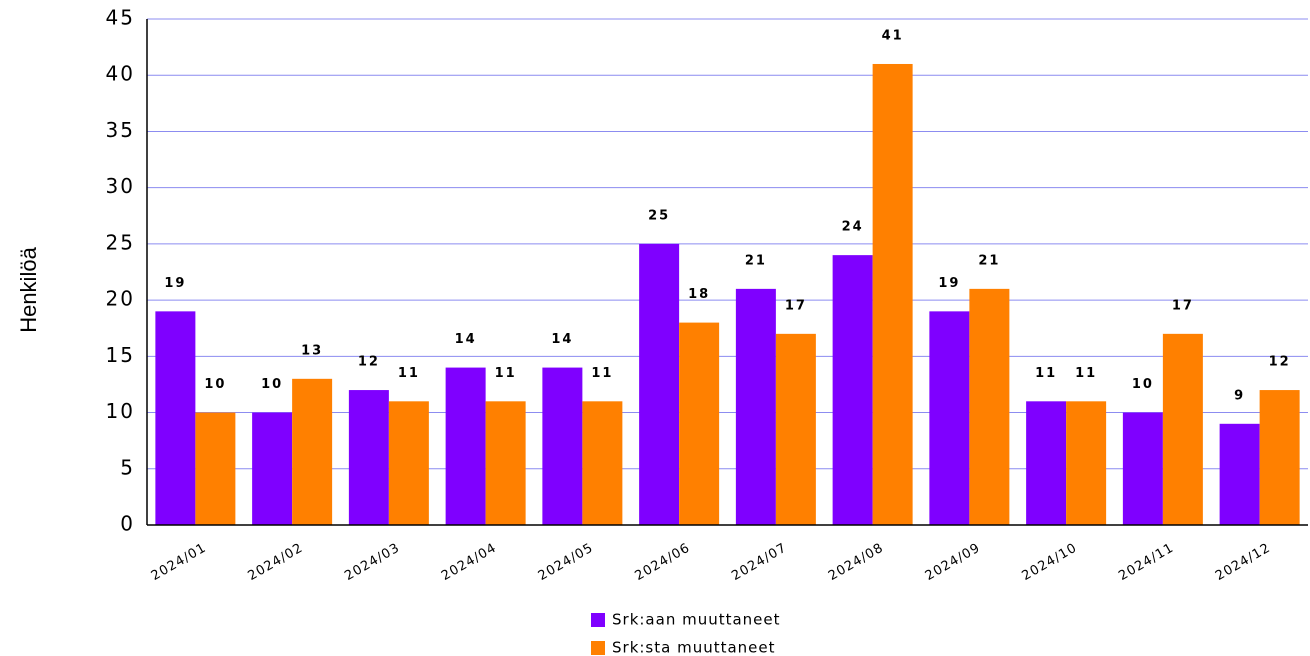 Image resolution: width=1310 pixels, height=656 pixels. Describe the element at coordinates (663, 562) in the screenshot. I see `x-tick-label: 2024/06` at that location.